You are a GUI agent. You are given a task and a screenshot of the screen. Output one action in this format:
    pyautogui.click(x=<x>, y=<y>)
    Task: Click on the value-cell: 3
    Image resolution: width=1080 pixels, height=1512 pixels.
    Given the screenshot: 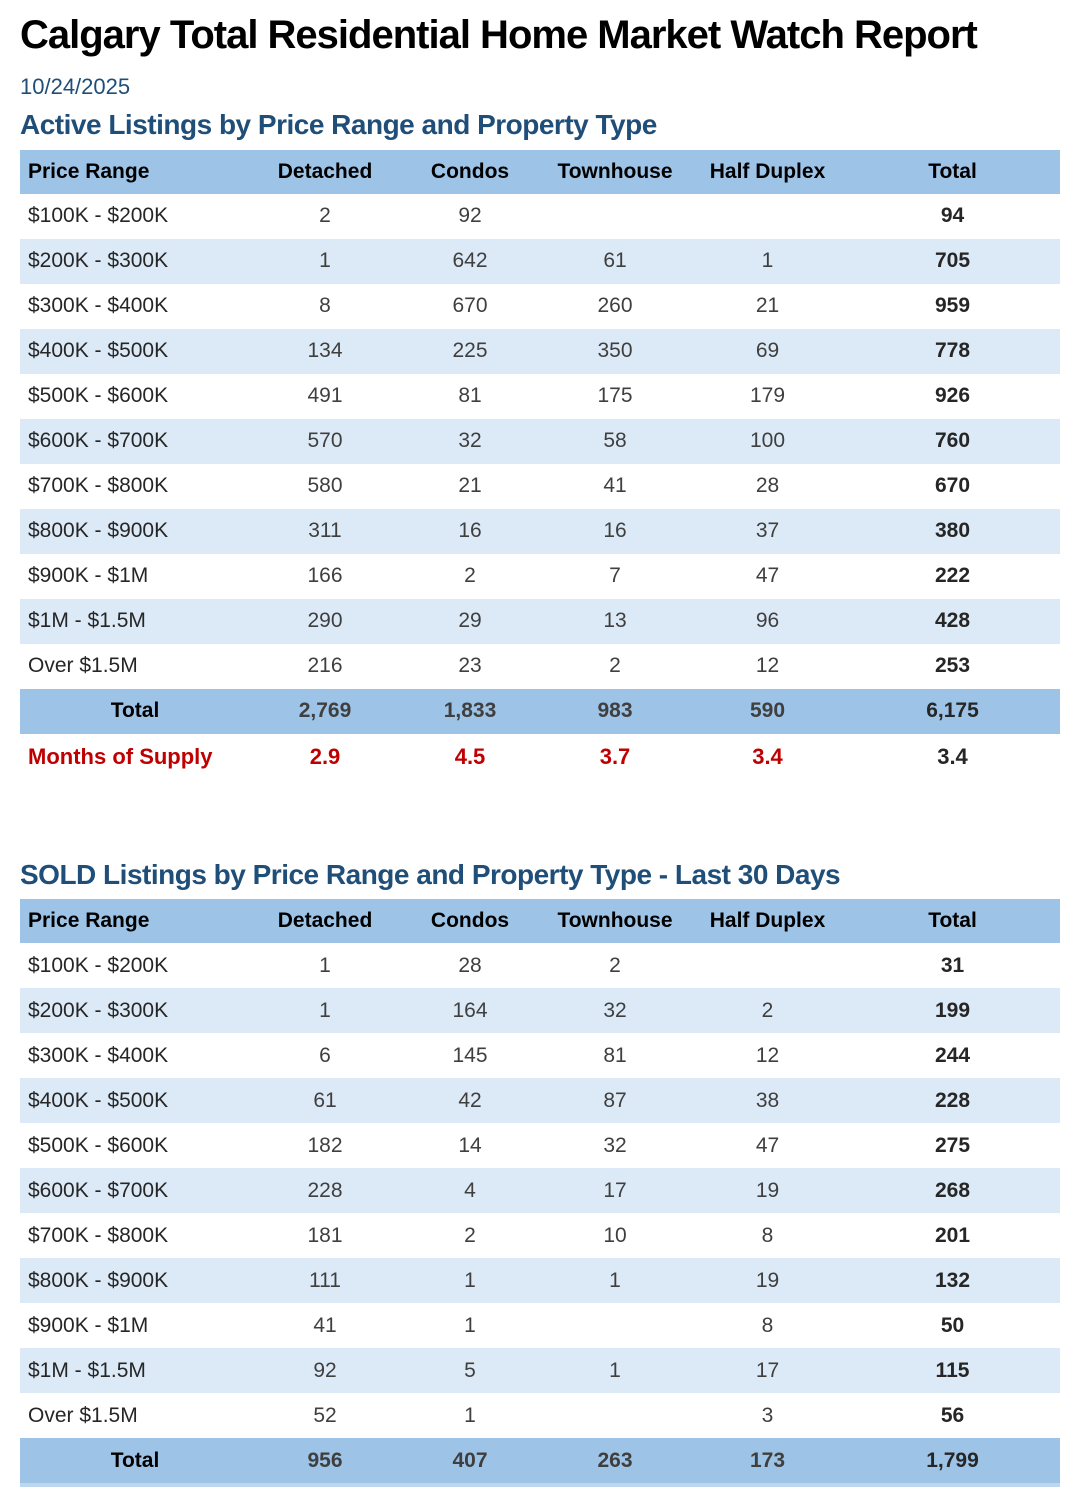 What is the action you would take?
    pyautogui.click(x=767, y=1415)
    